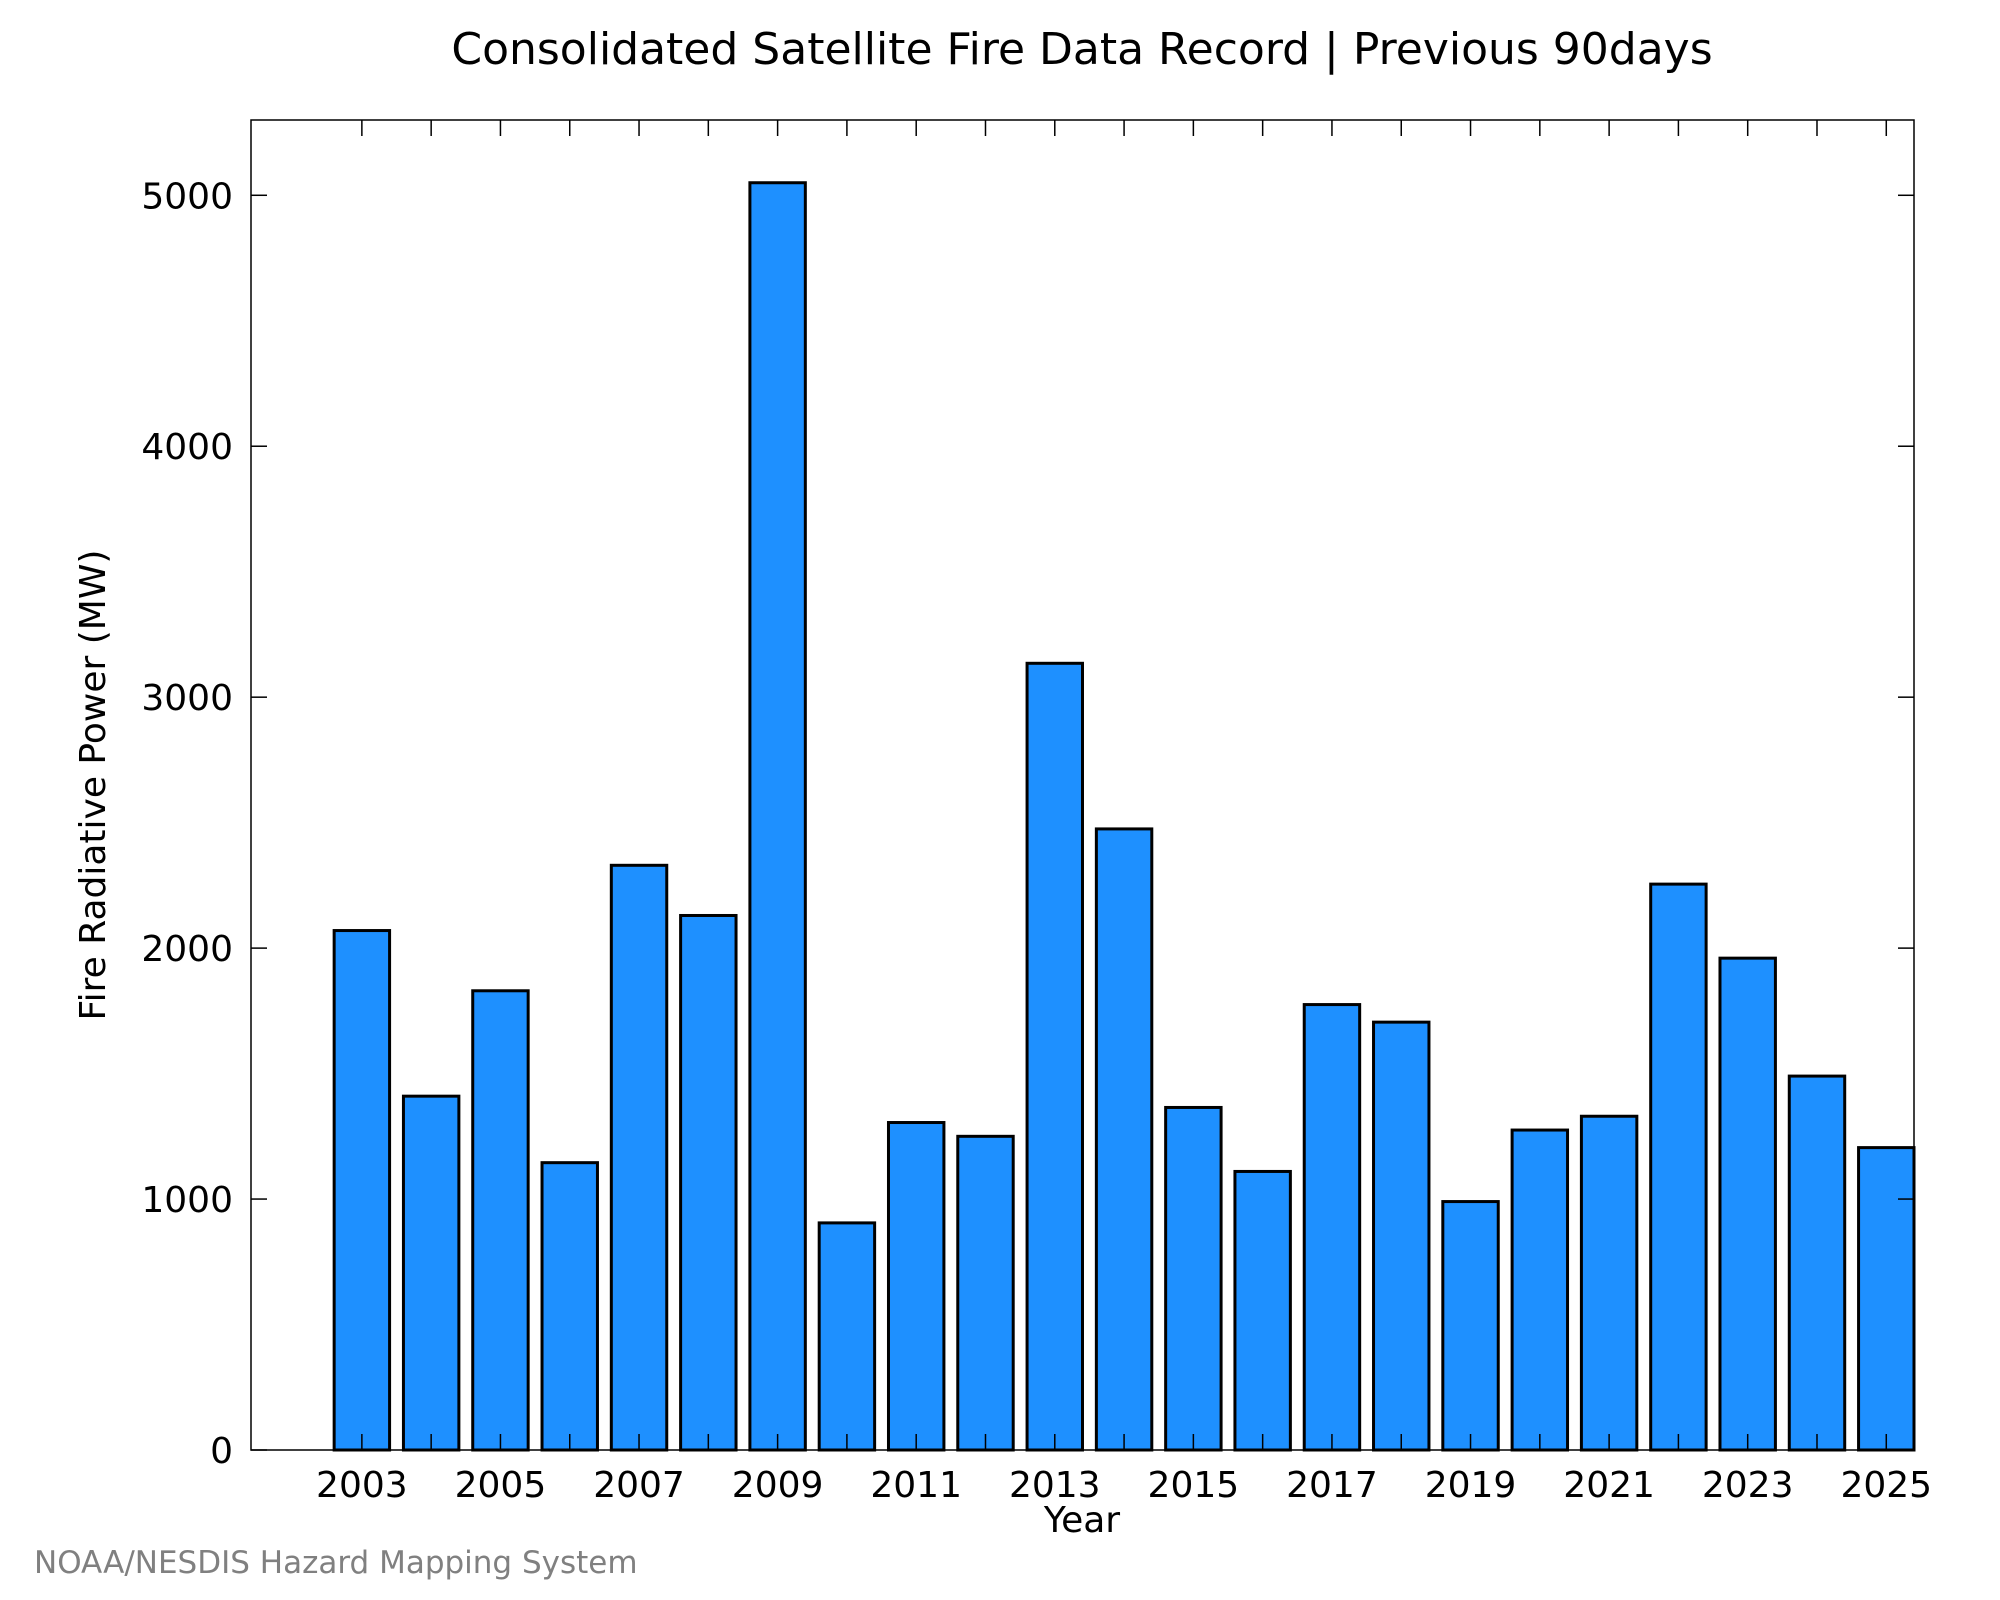  Describe the element at coordinates (916, 1485) in the screenshot. I see `x-tick-label-2011: 2011` at that location.